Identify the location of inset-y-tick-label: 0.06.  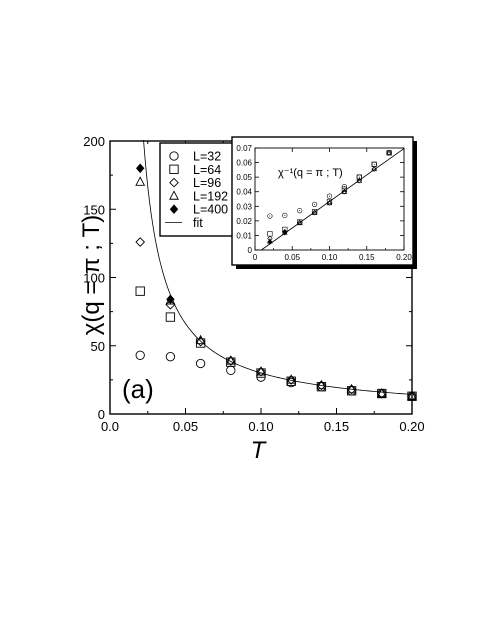
(244, 163).